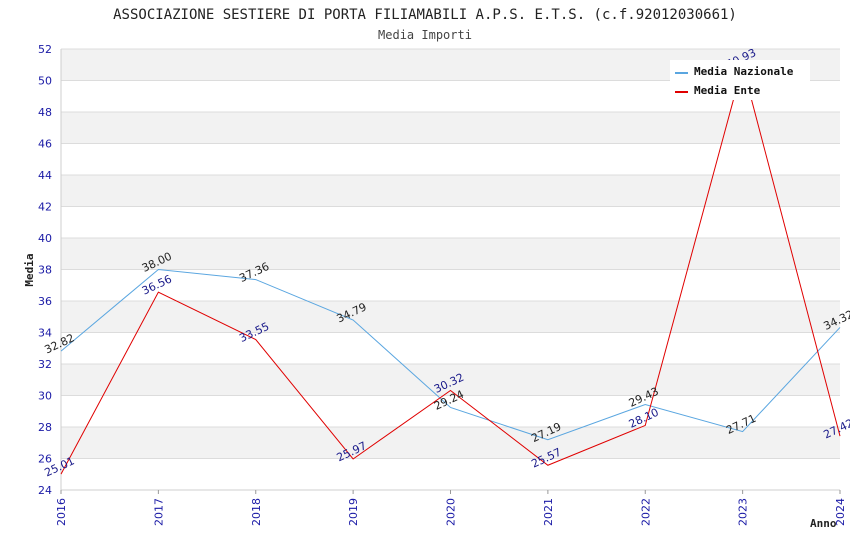  What do you see at coordinates (840, 512) in the screenshot?
I see `x-tick-label: 2024` at bounding box center [840, 512].